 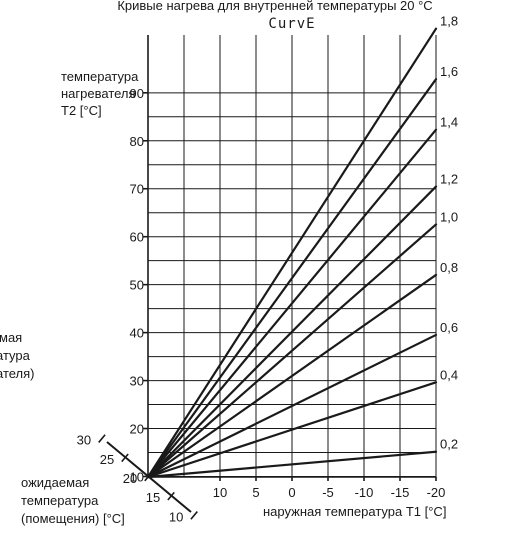 What do you see at coordinates (130, 478) in the screenshot?
I see `room-tick-label: 20` at bounding box center [130, 478].